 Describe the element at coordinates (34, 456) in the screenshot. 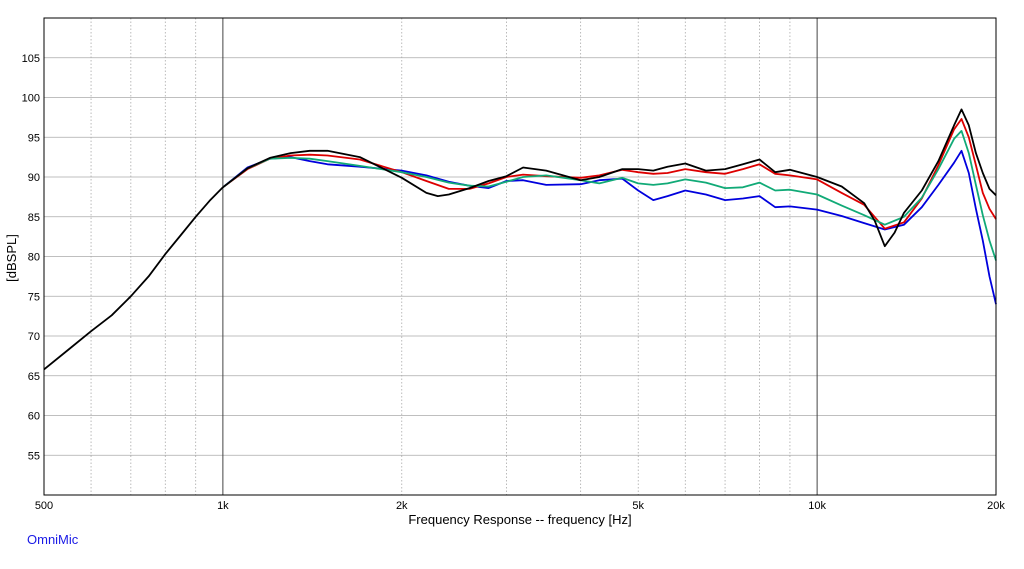

I see `y-tick-label: 55` at that location.